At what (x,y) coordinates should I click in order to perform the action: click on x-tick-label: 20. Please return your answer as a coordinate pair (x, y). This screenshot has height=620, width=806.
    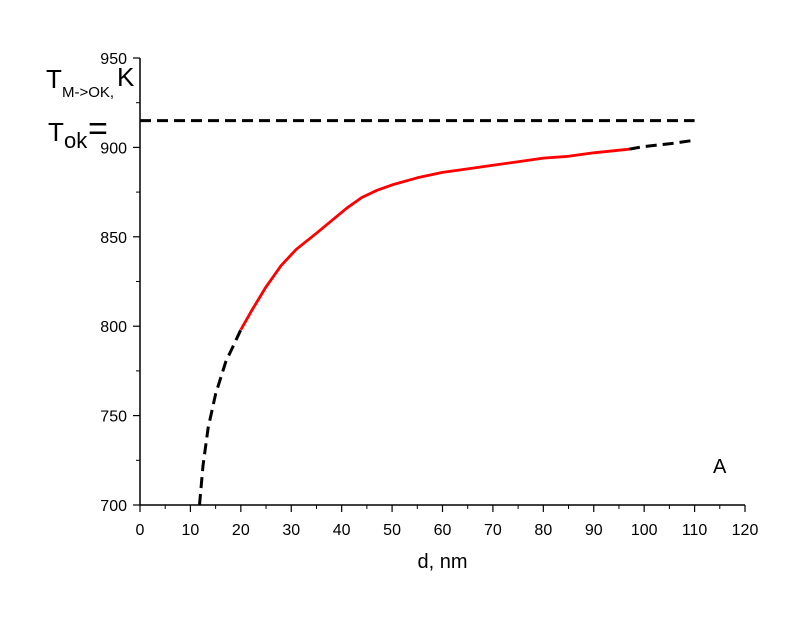
    Looking at the image, I should click on (241, 530).